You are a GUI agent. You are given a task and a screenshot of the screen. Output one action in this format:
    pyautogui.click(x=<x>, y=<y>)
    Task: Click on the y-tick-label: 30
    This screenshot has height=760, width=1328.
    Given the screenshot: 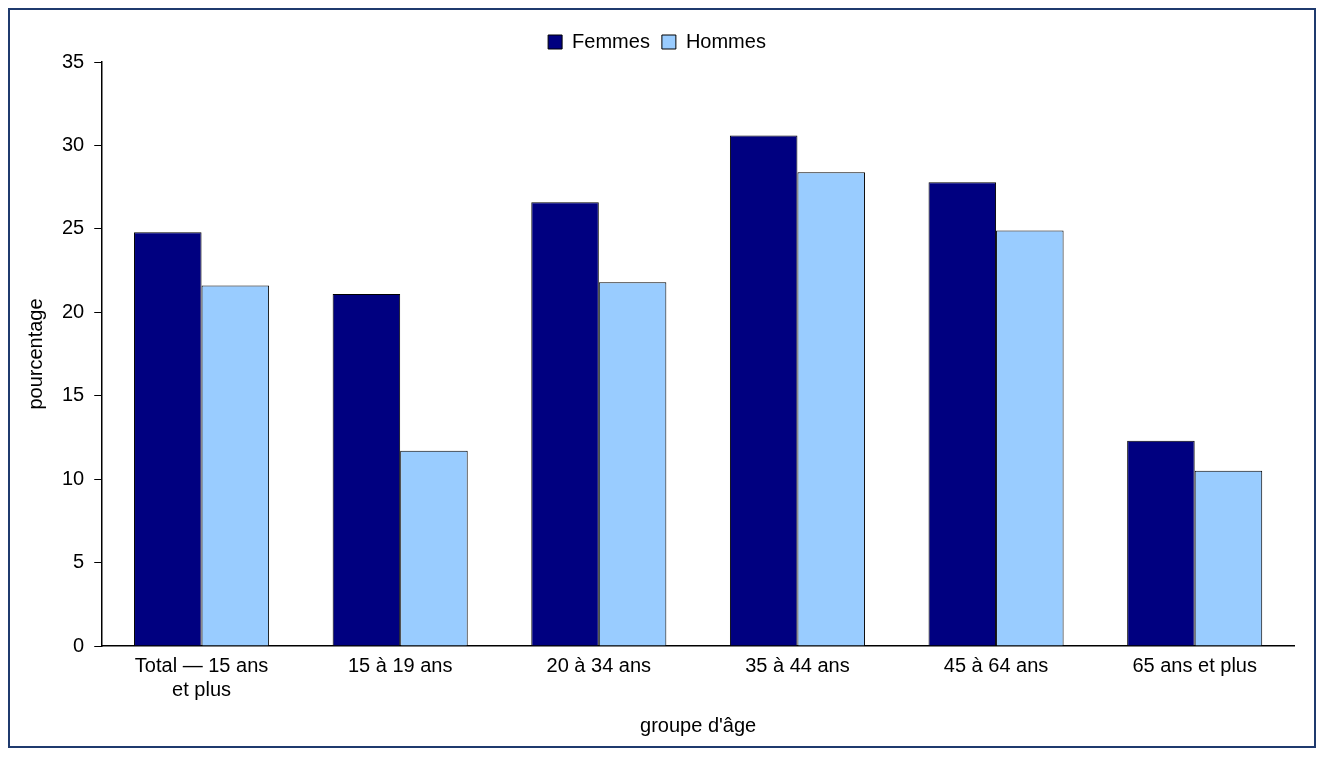 What is the action you would take?
    pyautogui.click(x=73, y=143)
    